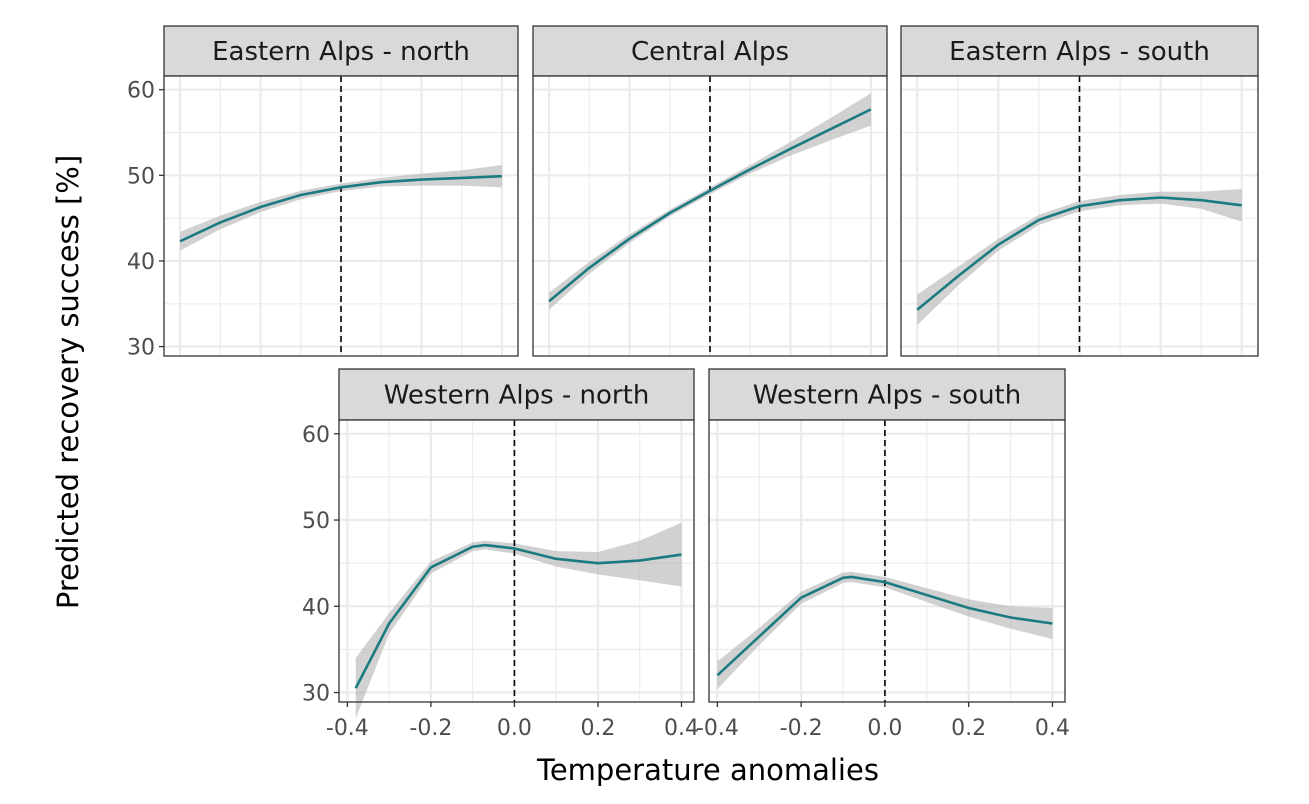  What do you see at coordinates (707, 770) in the screenshot?
I see `x-axis-label: Temperature anomalies` at bounding box center [707, 770].